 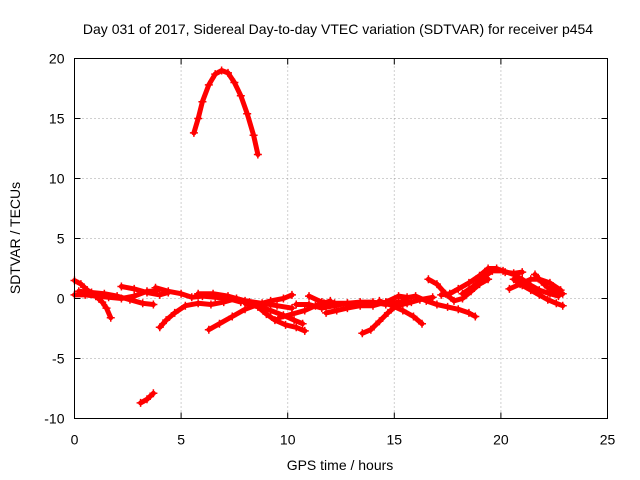 I want to click on x-tick-label: 15, so click(x=395, y=440).